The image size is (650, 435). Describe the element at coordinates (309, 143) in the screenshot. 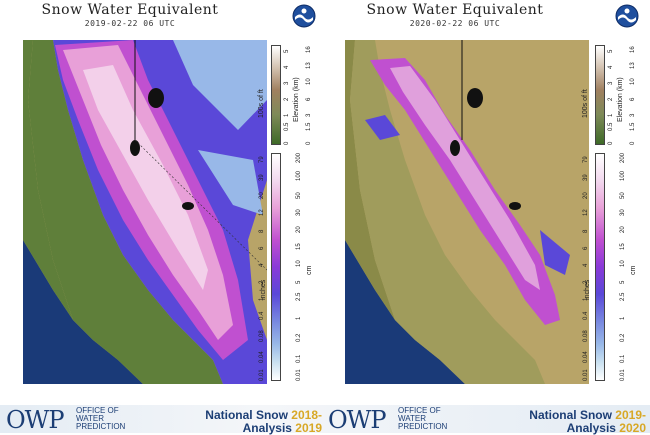

I see `elev-ft-tick: 0` at that location.